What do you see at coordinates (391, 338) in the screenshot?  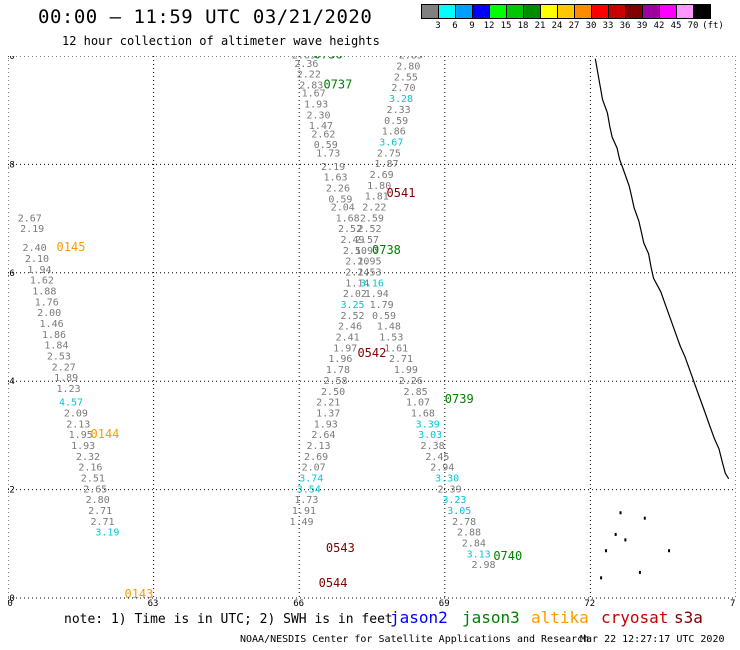 I see `wave-height-value: 1.53` at bounding box center [391, 338].